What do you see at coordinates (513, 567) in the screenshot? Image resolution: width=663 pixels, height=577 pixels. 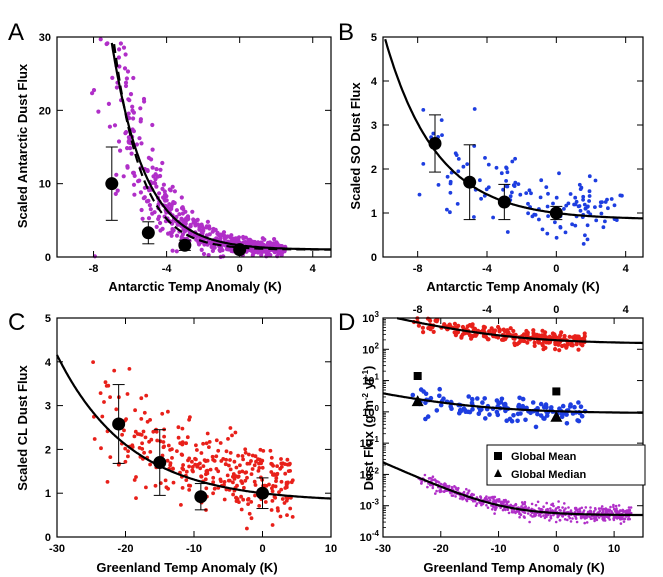 I see `panel-d-x-label: Greenland Temp Anomaly (K)` at bounding box center [513, 567].